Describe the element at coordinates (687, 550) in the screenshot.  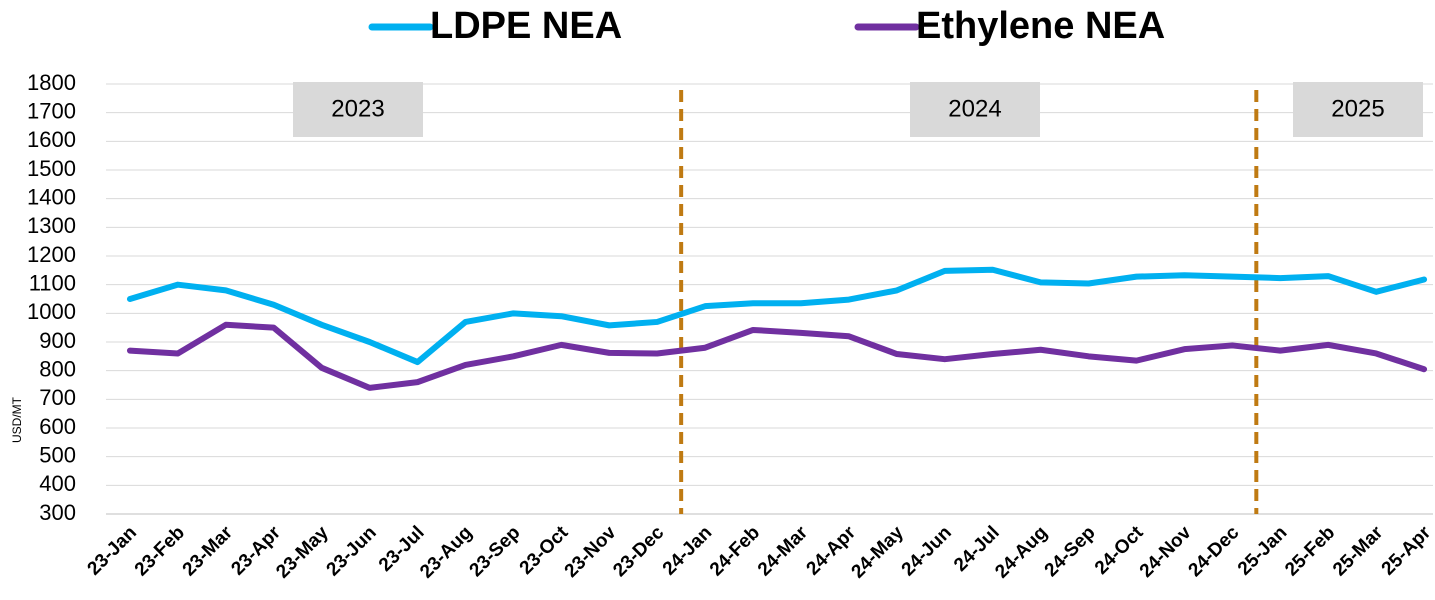
I see `x-tick-label: 24-Jan` at that location.